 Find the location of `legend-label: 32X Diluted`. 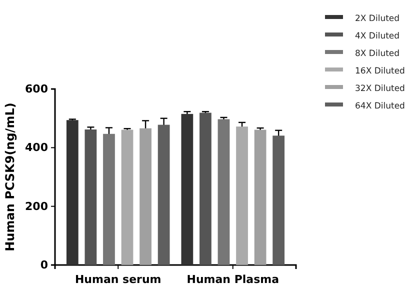

legend-label: 32X Diluted is located at coordinates (380, 89).